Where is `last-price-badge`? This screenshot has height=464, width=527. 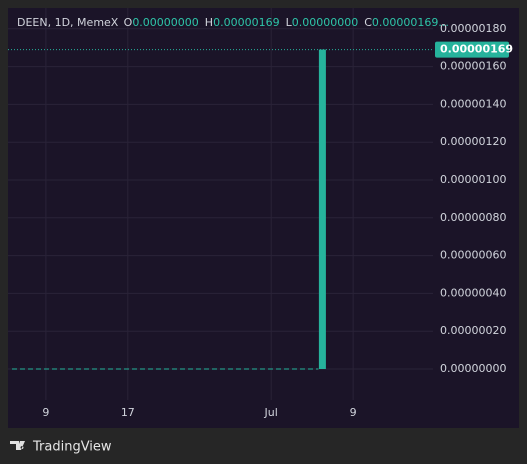
last-price-badge is located at coordinates (472, 49).